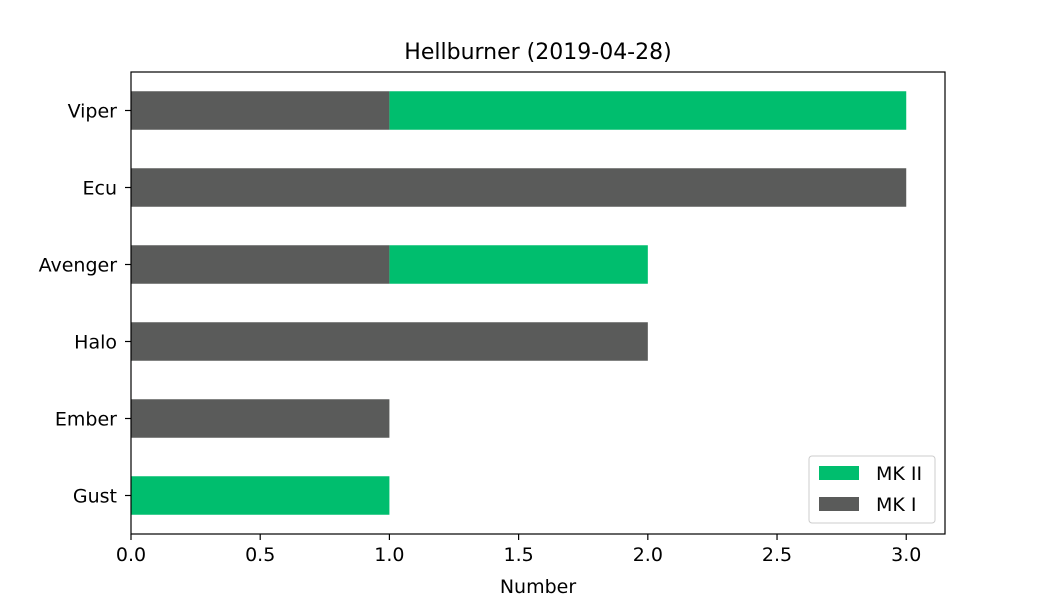 The height and width of the screenshot is (600, 1050). I want to click on legend-label-mk-i: MK I, so click(896, 505).